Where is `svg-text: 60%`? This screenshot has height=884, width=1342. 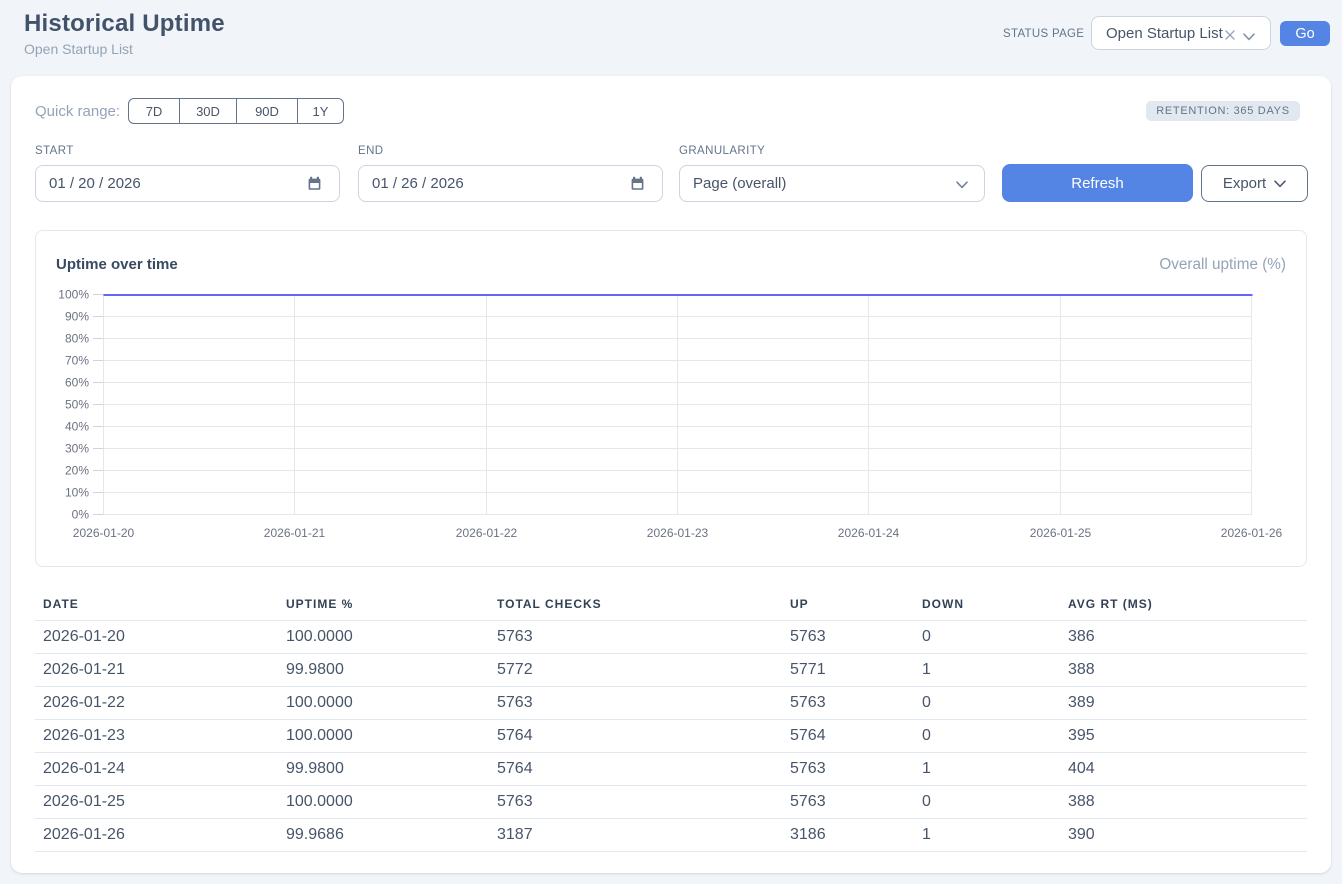 svg-text: 60% is located at coordinates (77, 383).